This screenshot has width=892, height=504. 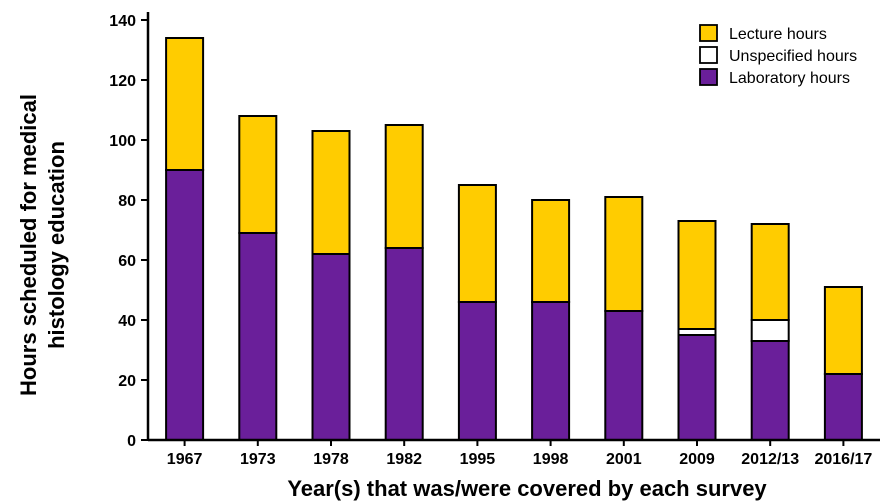 What do you see at coordinates (778, 34) in the screenshot?
I see `legend-label: Lecture hours` at bounding box center [778, 34].